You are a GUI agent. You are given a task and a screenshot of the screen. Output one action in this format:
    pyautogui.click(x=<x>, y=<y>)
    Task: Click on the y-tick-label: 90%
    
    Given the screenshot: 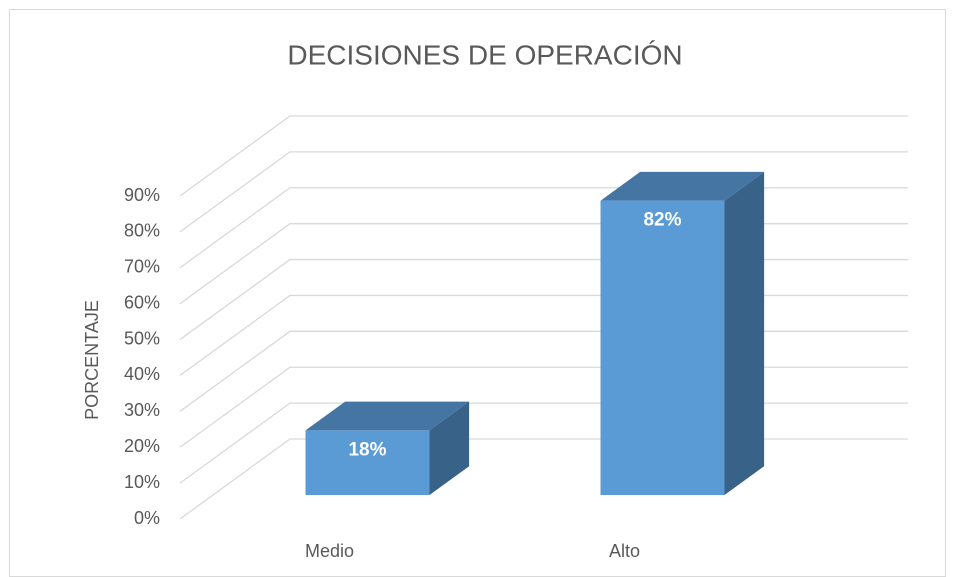 What is the action you would take?
    pyautogui.click(x=142, y=195)
    